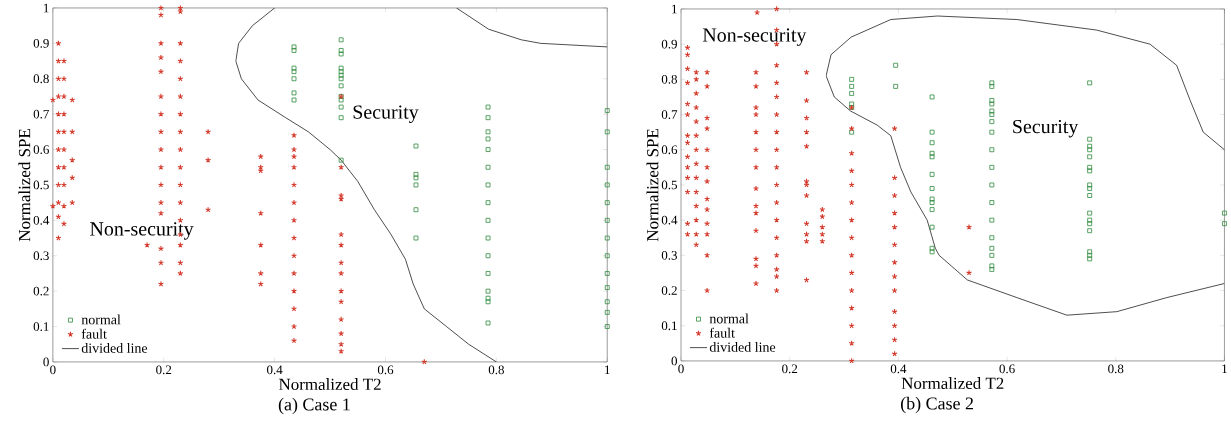 The height and width of the screenshot is (434, 1231). I want to click on x-tick-label: 0.2, so click(164, 370).